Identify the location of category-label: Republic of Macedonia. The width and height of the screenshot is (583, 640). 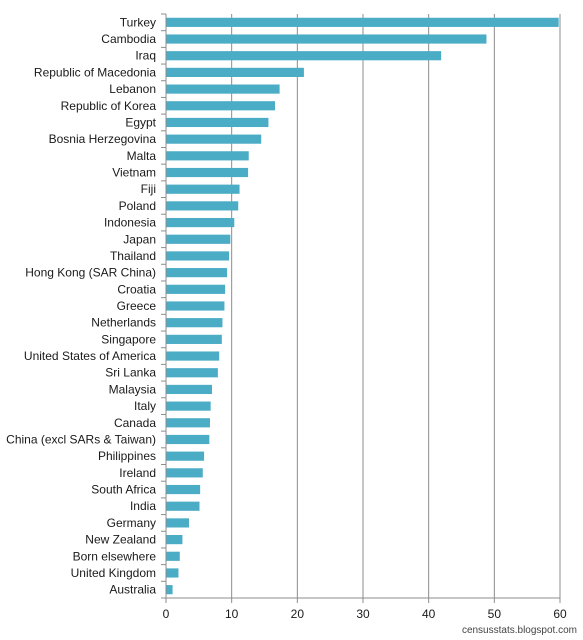
(95, 72).